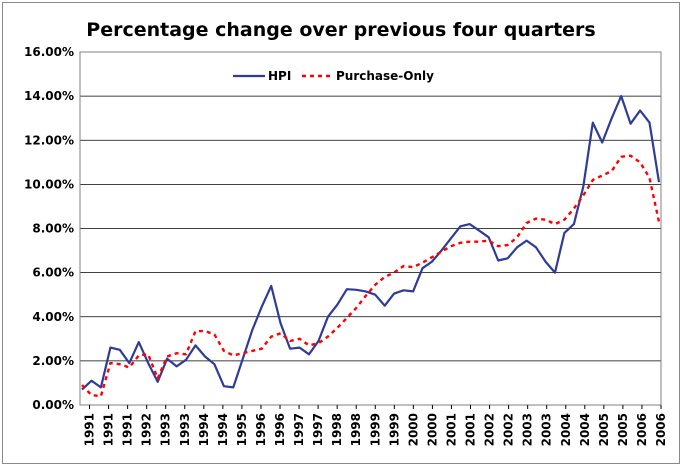 The width and height of the screenshot is (684, 468). I want to click on legend-label-hpi: HPI, so click(279, 76).